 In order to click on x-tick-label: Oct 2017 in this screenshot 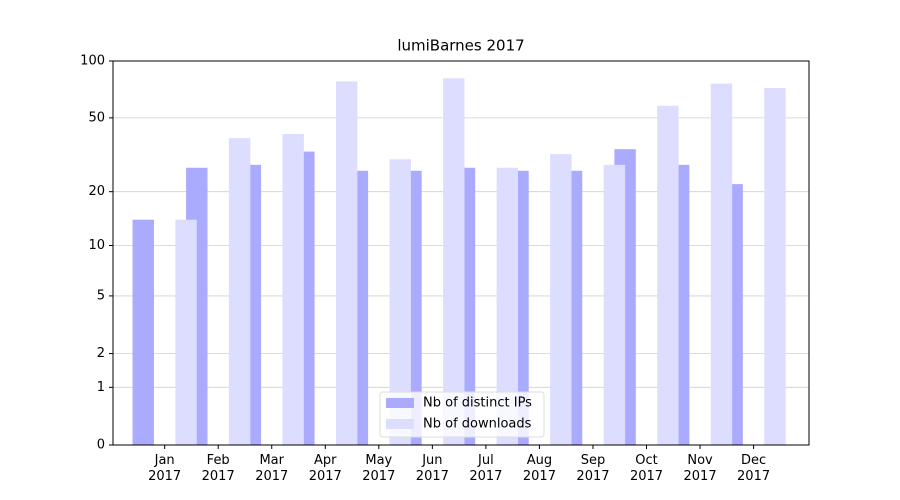, I will do `click(646, 468)`.